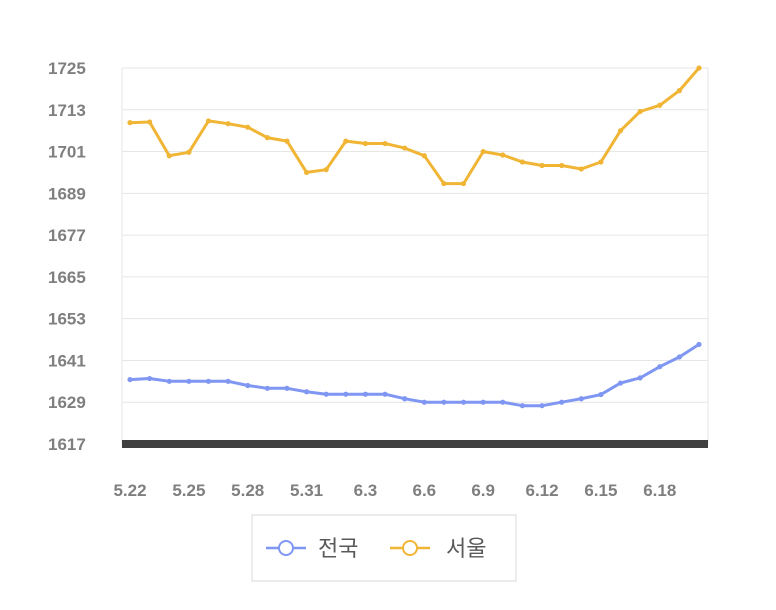  What do you see at coordinates (366, 490) in the screenshot?
I see `x-tick-label: 6.3` at bounding box center [366, 490].